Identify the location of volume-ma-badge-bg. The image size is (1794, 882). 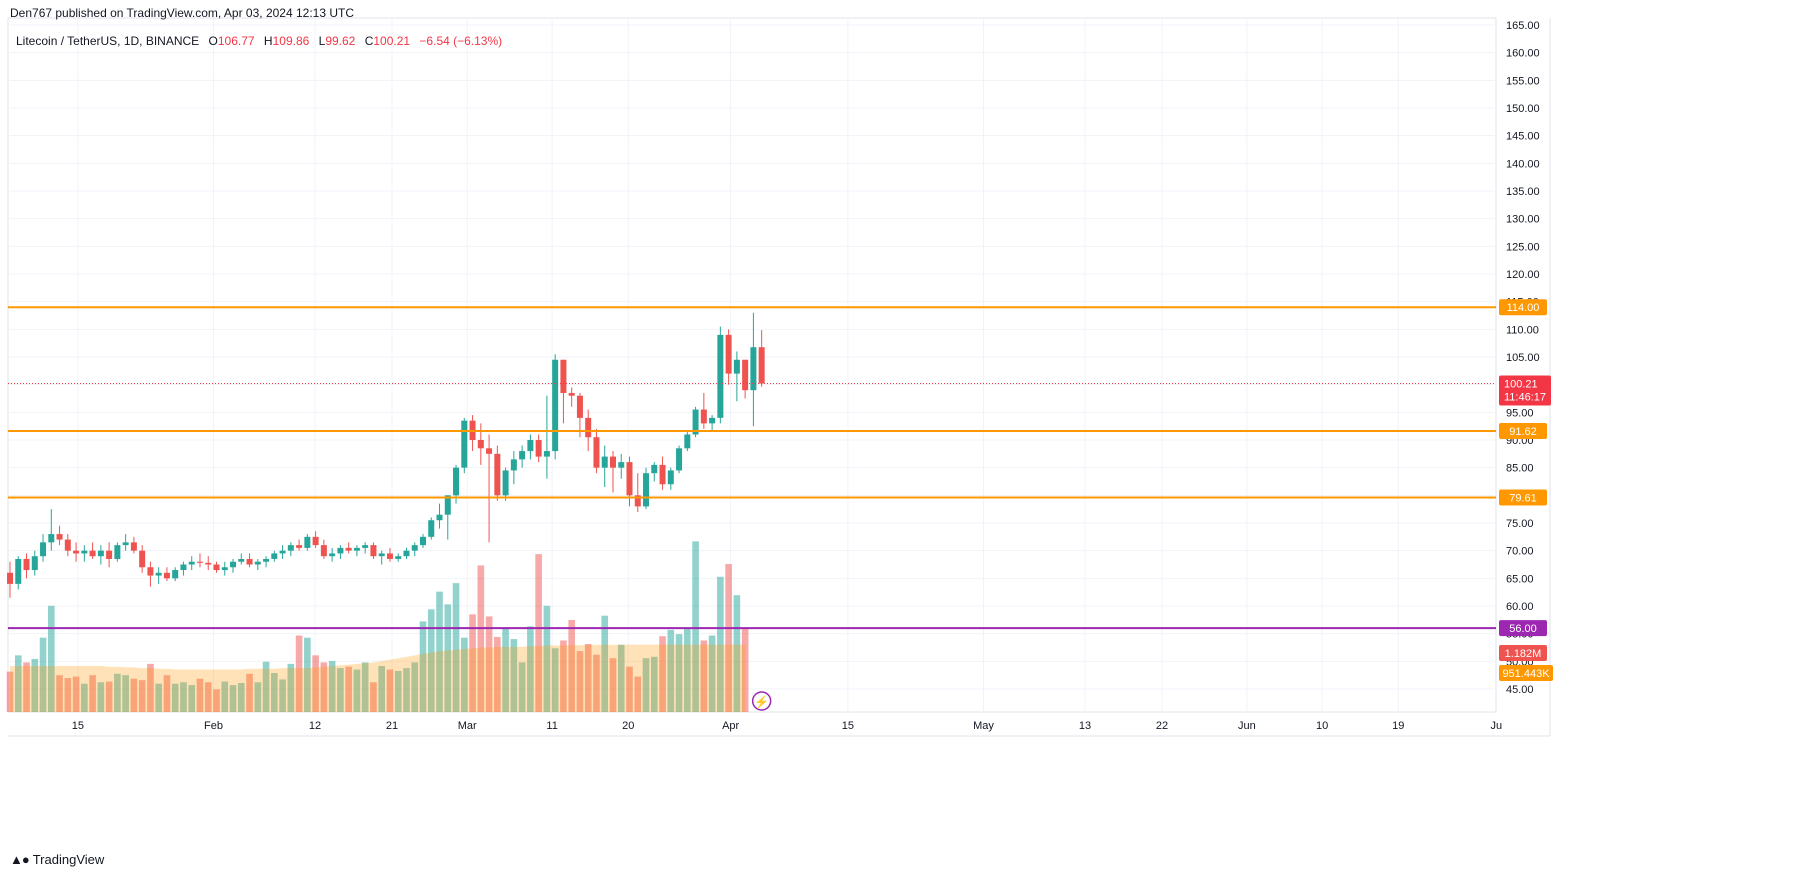
(1526, 673).